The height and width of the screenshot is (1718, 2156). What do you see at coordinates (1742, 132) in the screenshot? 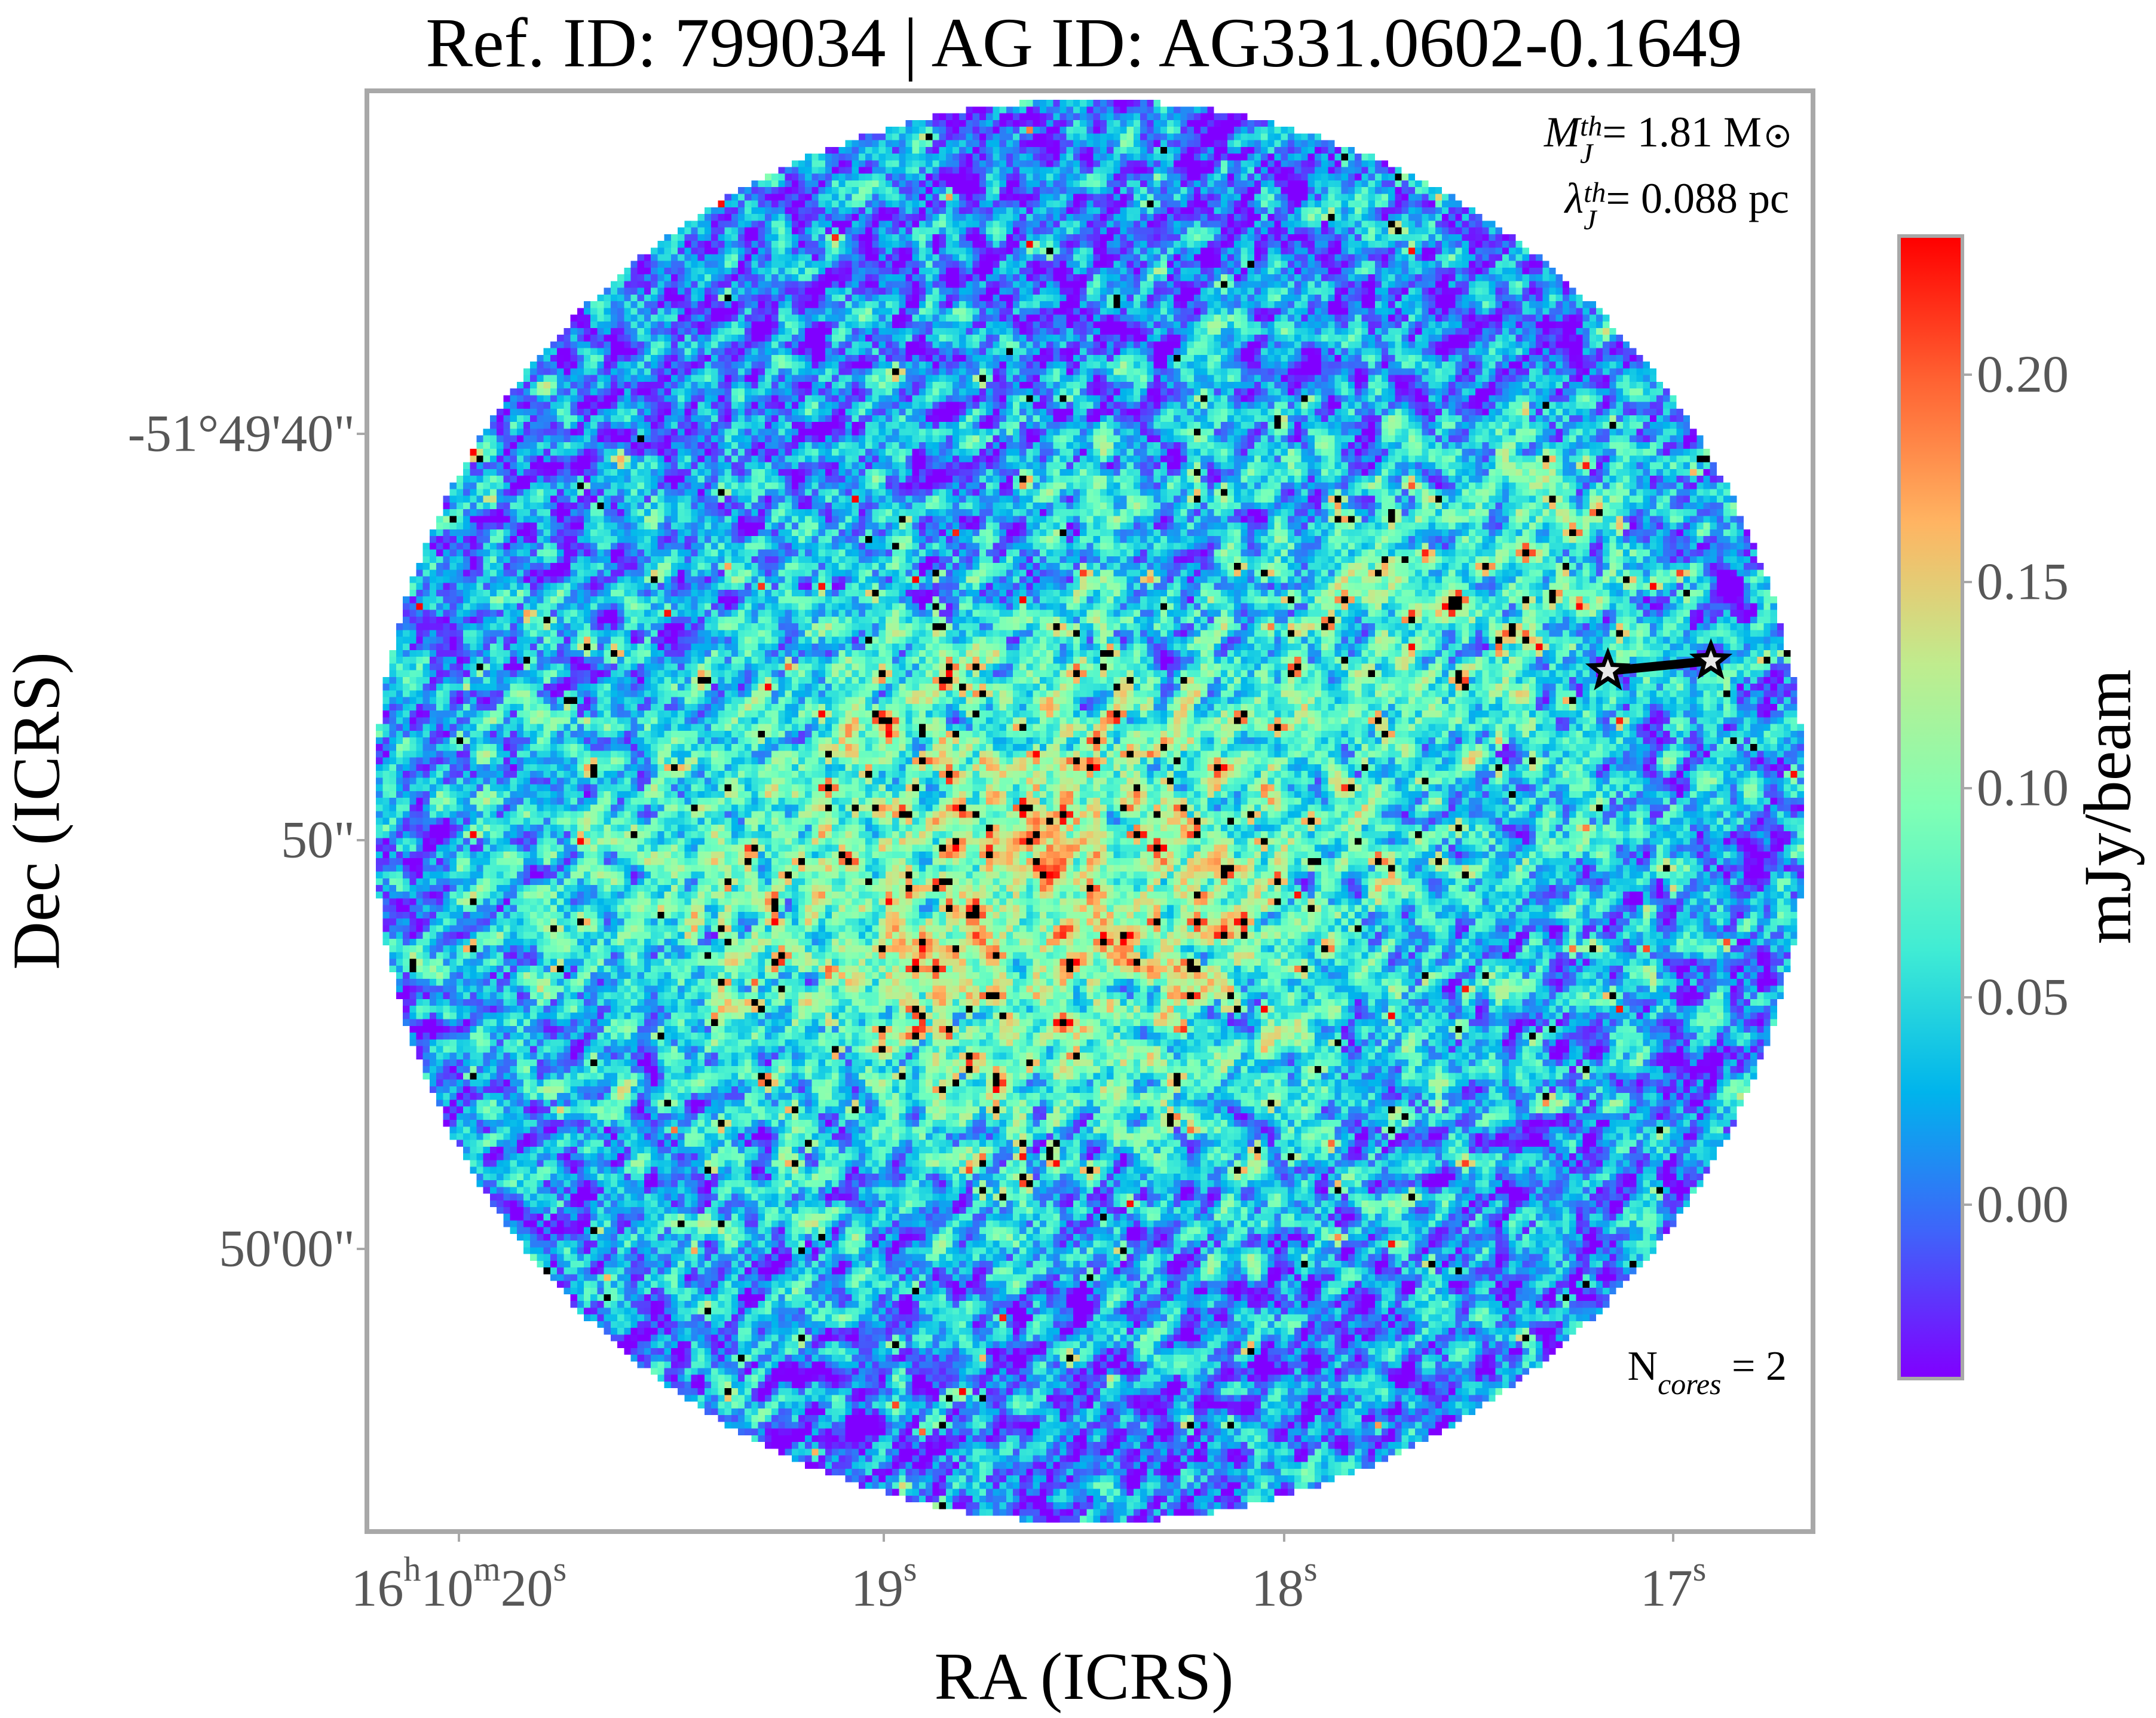
I see `jeans-mass-unit: M` at bounding box center [1742, 132].